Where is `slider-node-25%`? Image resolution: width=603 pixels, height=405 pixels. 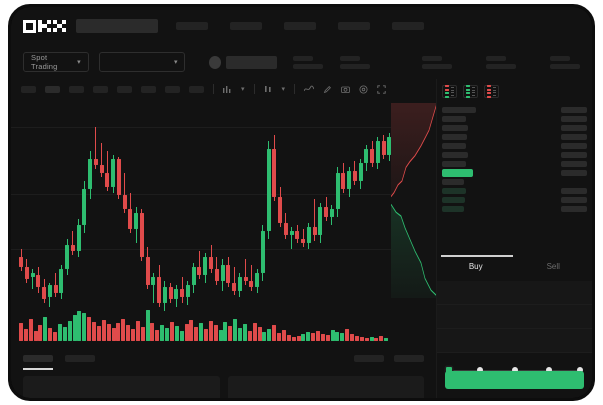 slider-node-25% is located at coordinates (480, 369).